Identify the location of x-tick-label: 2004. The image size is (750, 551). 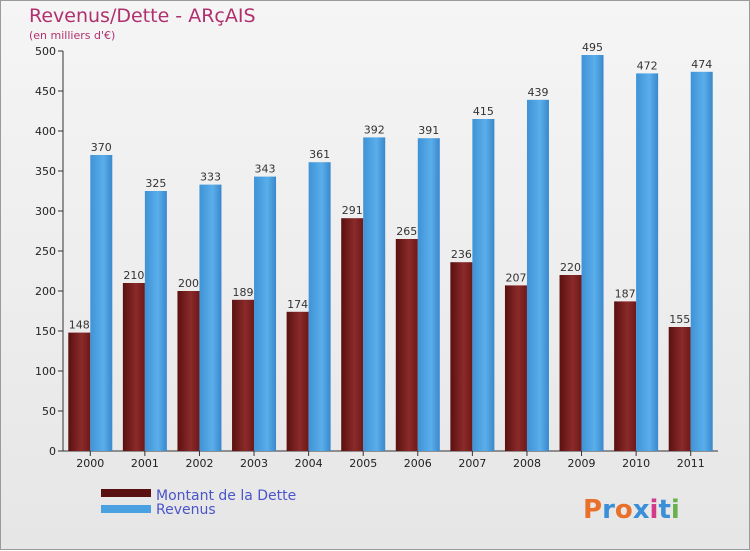
(309, 463).